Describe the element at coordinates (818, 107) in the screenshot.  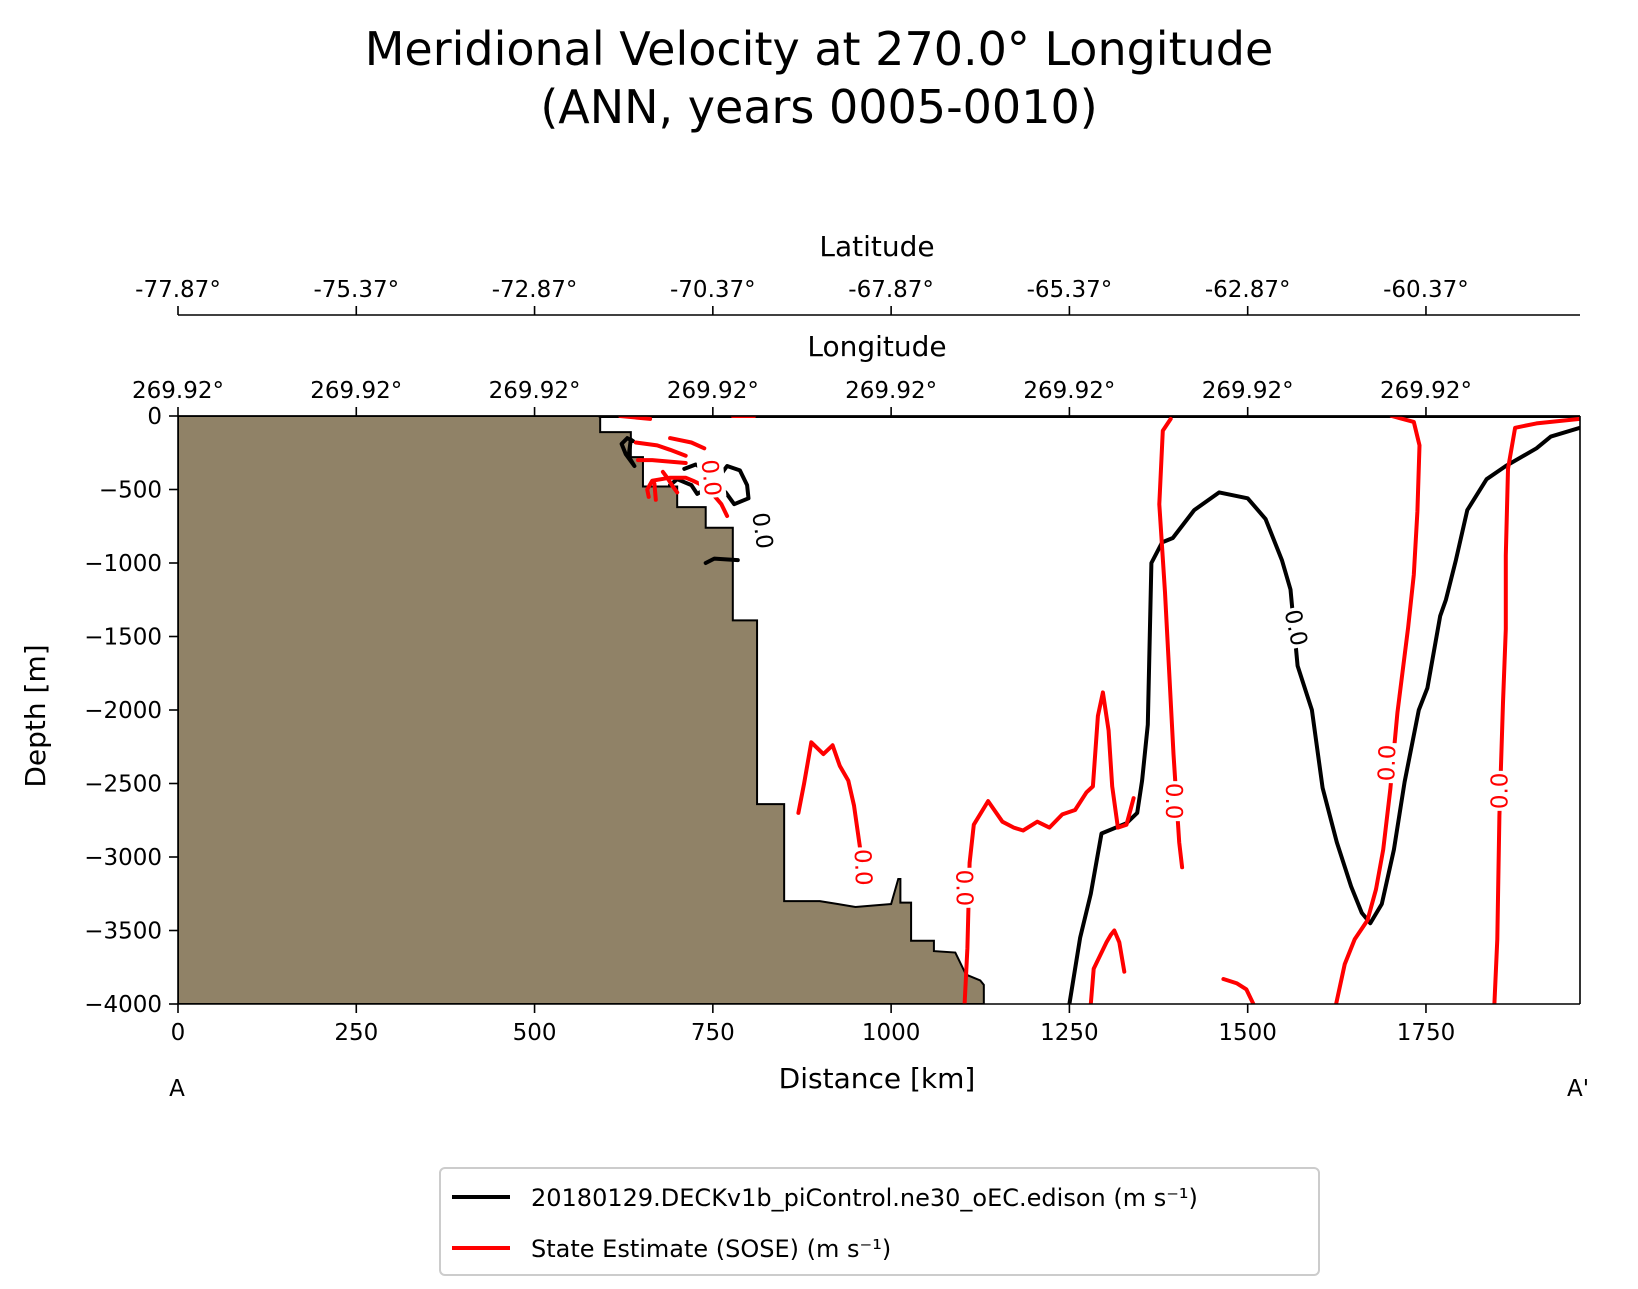
I see `chart-title-line2: (ANN, years 0005-0010)` at that location.